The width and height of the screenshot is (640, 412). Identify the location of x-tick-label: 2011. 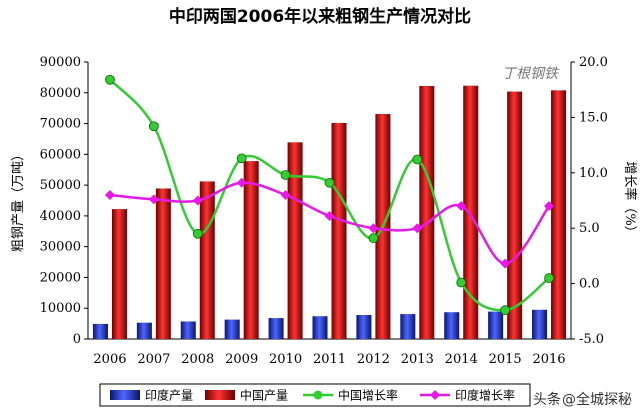
(329, 359).